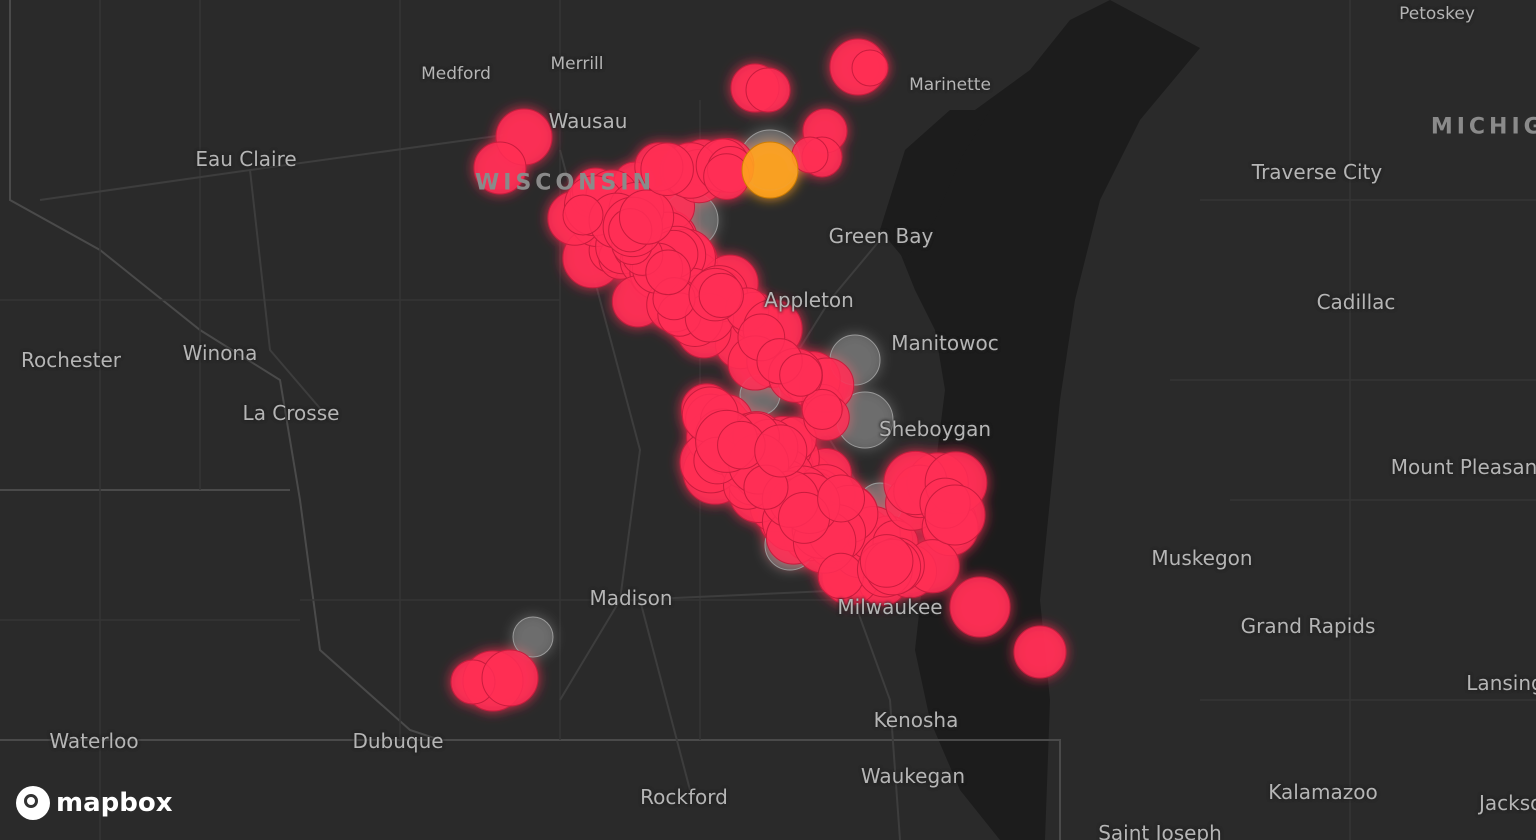 This screenshot has height=840, width=1536. Describe the element at coordinates (1160, 830) in the screenshot. I see `city-label: Saint Joseph` at that location.